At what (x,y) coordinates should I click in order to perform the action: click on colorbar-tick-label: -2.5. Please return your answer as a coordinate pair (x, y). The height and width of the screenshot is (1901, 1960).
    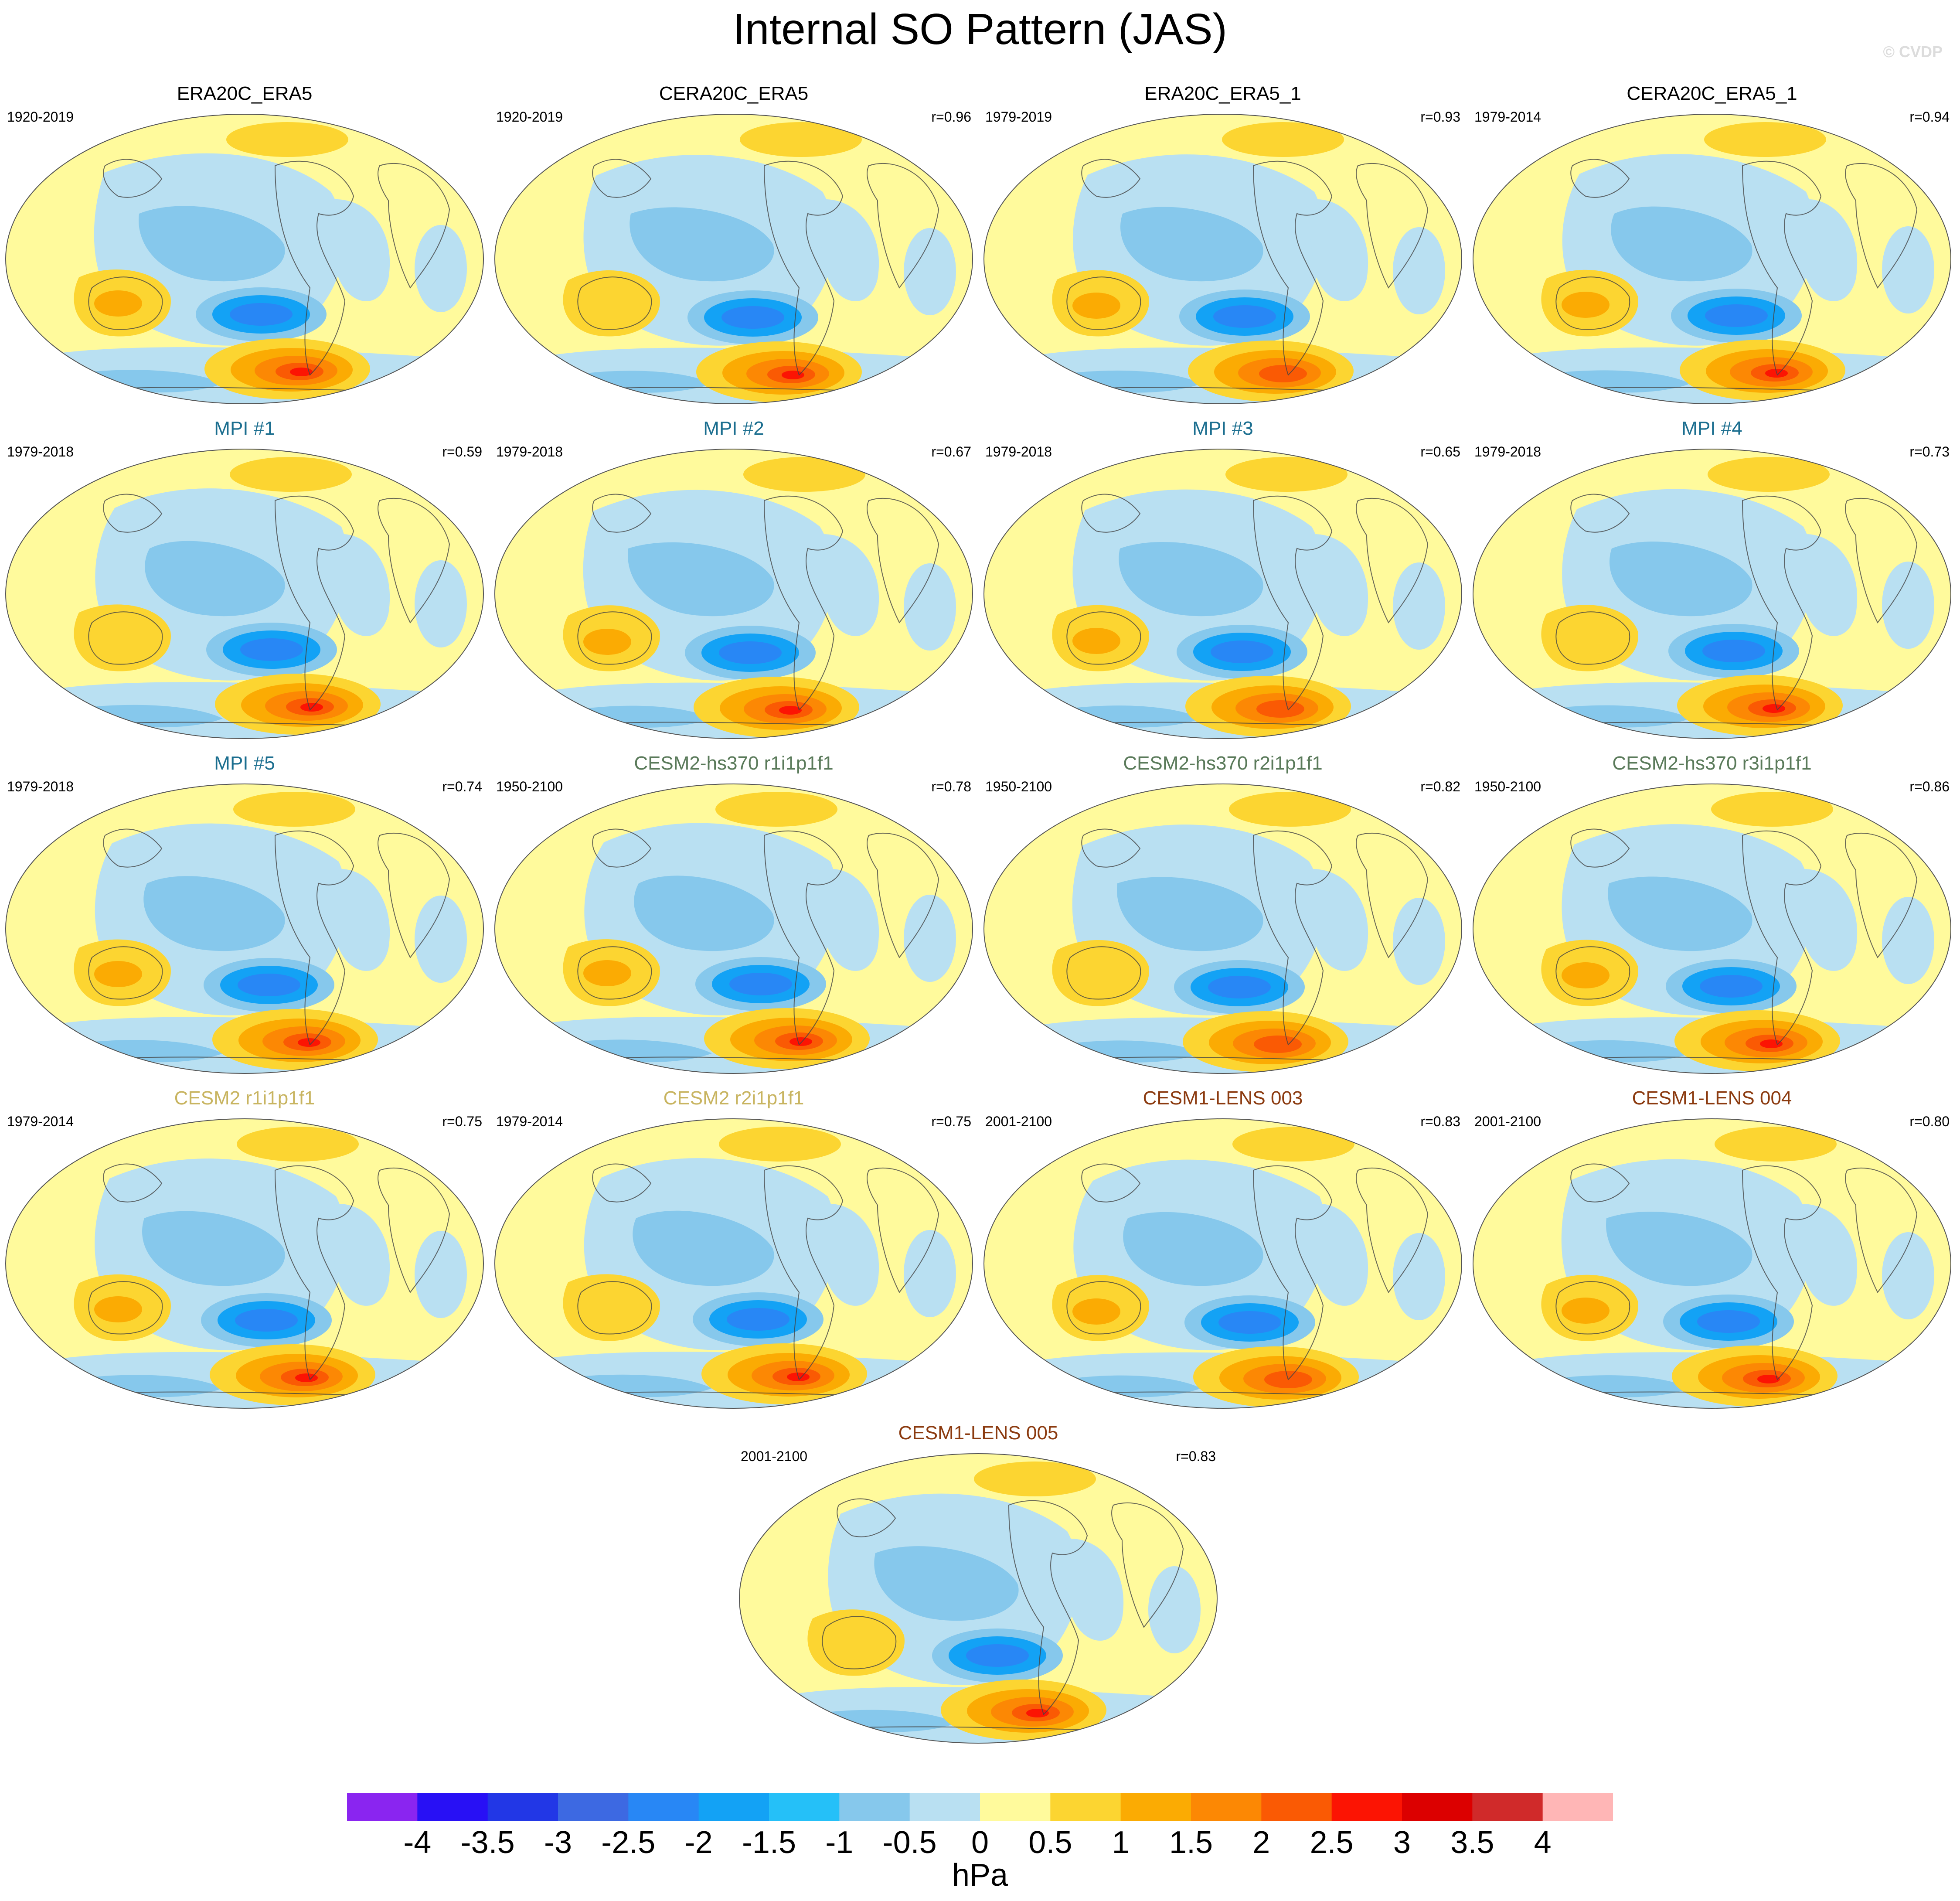
    Looking at the image, I should click on (628, 1842).